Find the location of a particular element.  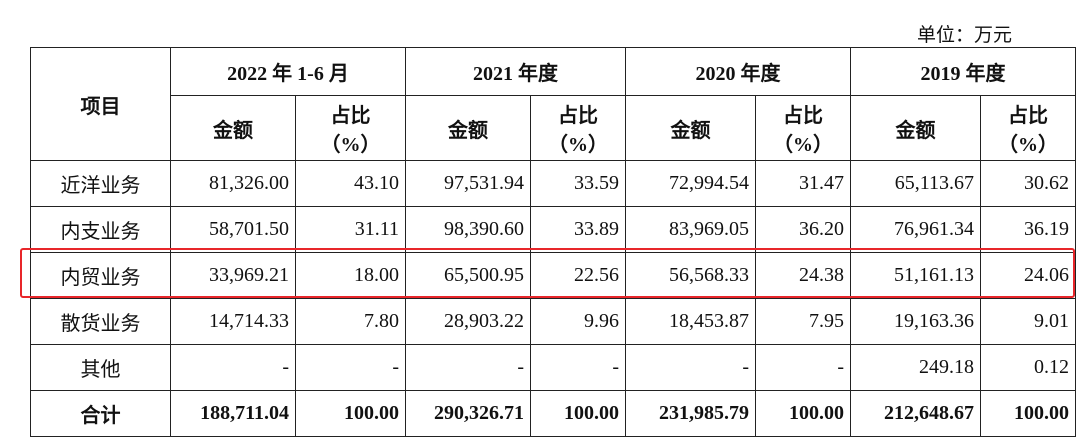

period-header: 2021 年度 is located at coordinates (515, 71).